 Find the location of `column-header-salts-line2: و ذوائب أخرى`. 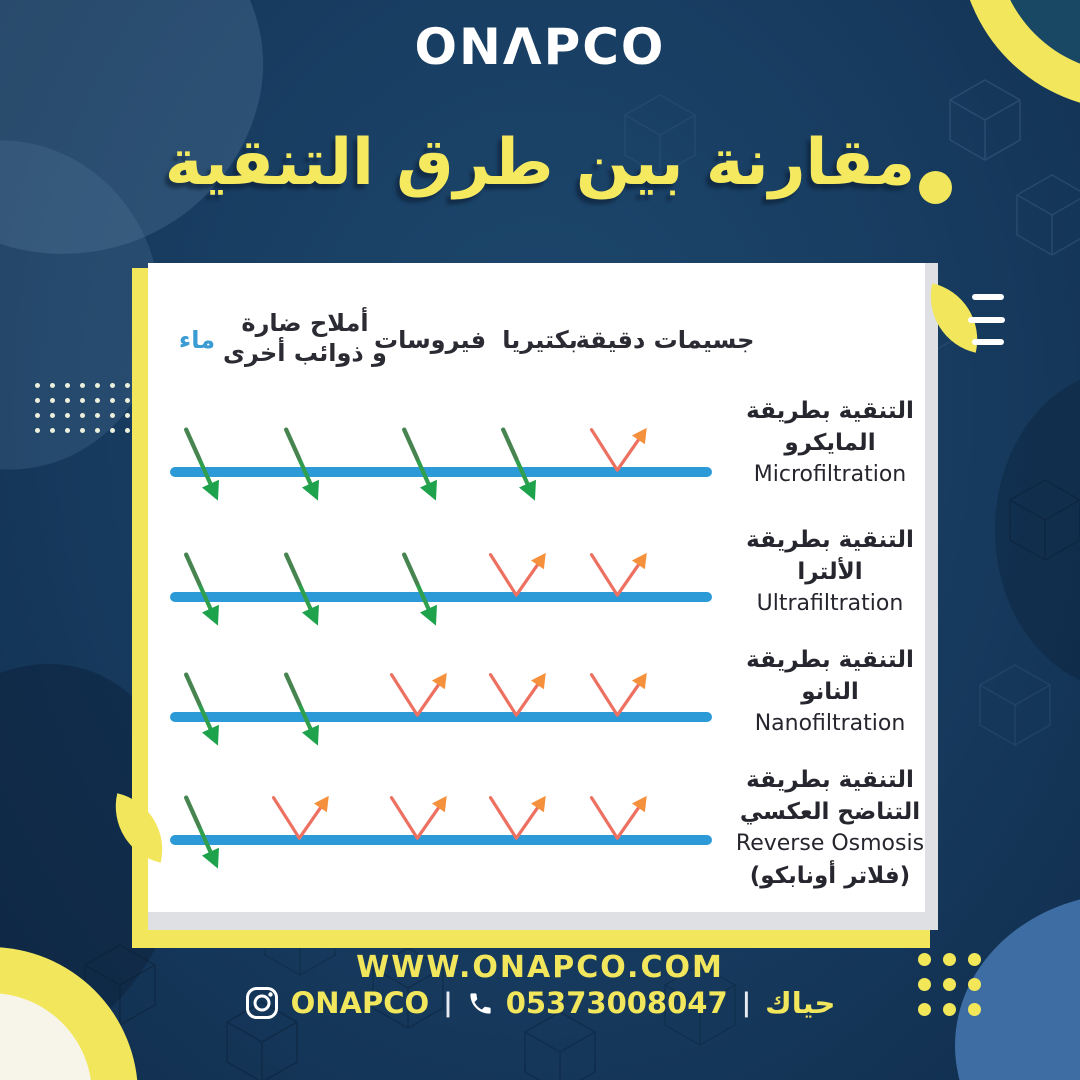

column-header-salts-line2: و ذوائب أخرى is located at coordinates (305, 353).